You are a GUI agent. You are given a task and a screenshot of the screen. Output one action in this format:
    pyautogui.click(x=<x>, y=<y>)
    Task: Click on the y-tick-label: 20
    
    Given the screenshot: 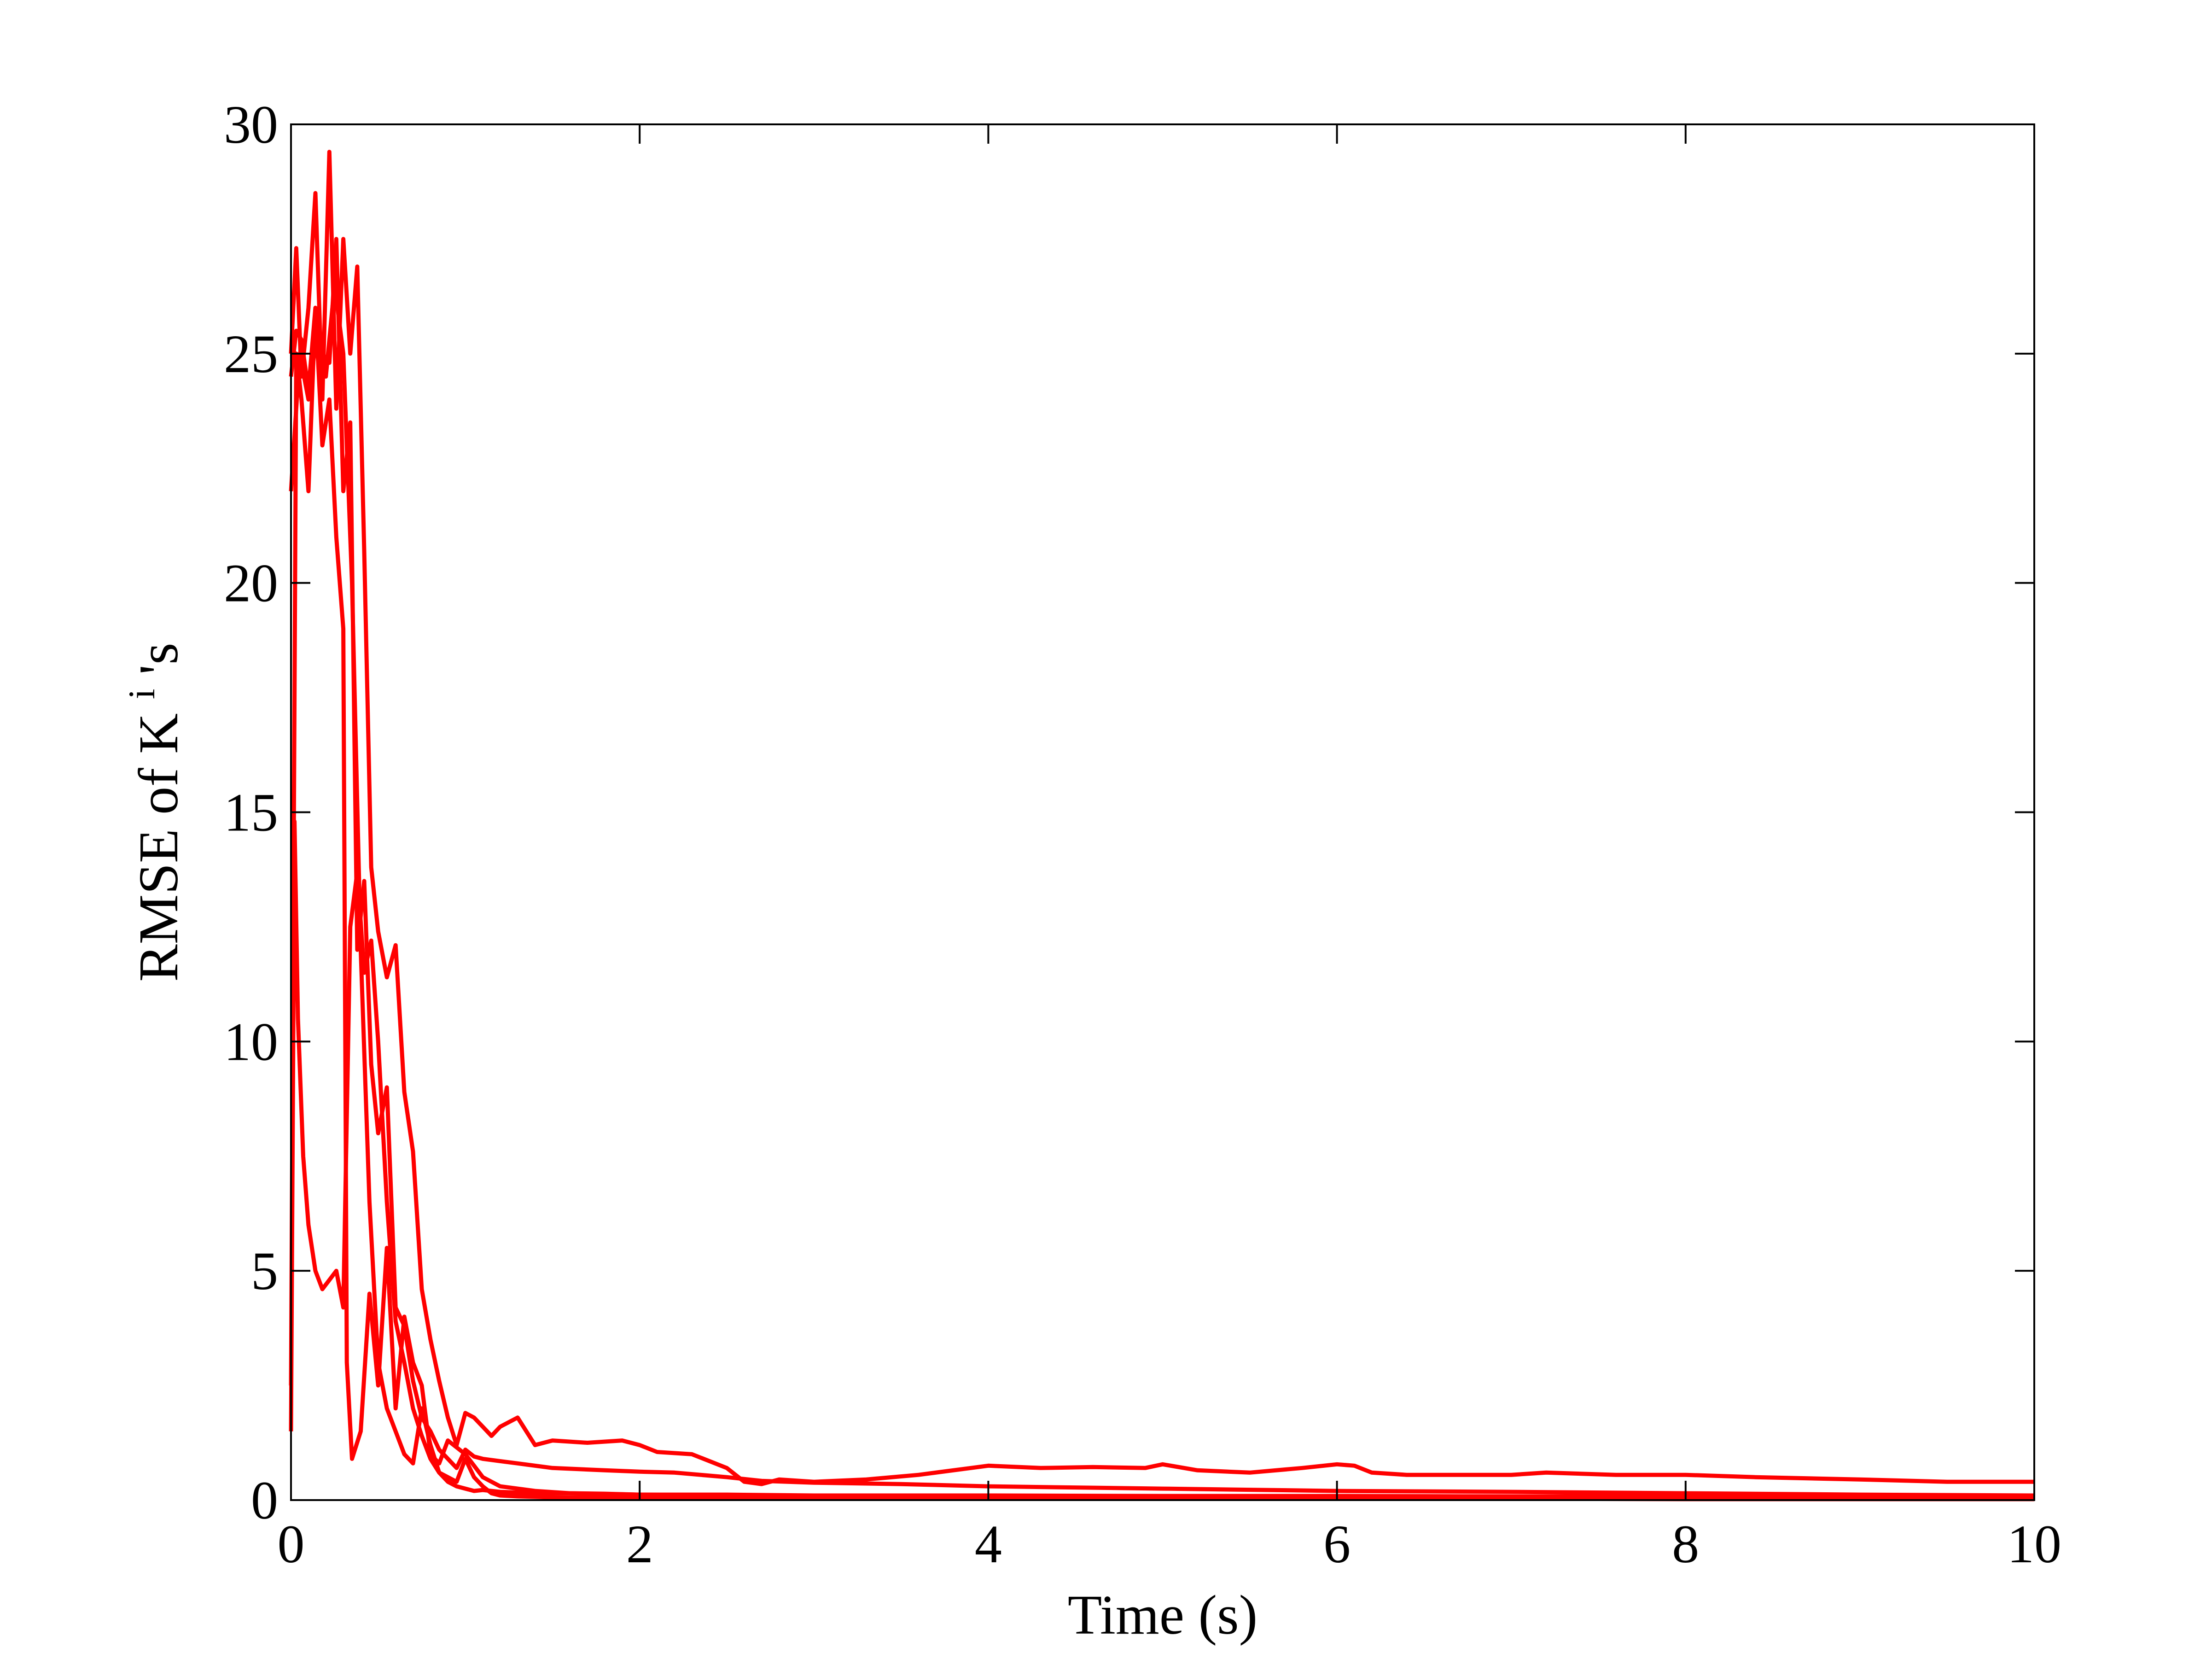 What is the action you would take?
    pyautogui.click(x=251, y=583)
    